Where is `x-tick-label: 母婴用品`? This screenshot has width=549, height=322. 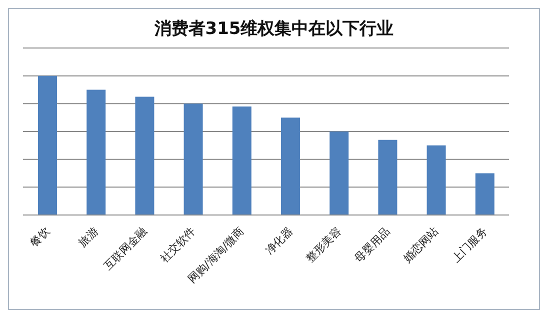
x-tick-label: 母婴用品 is located at coordinates (372, 245).